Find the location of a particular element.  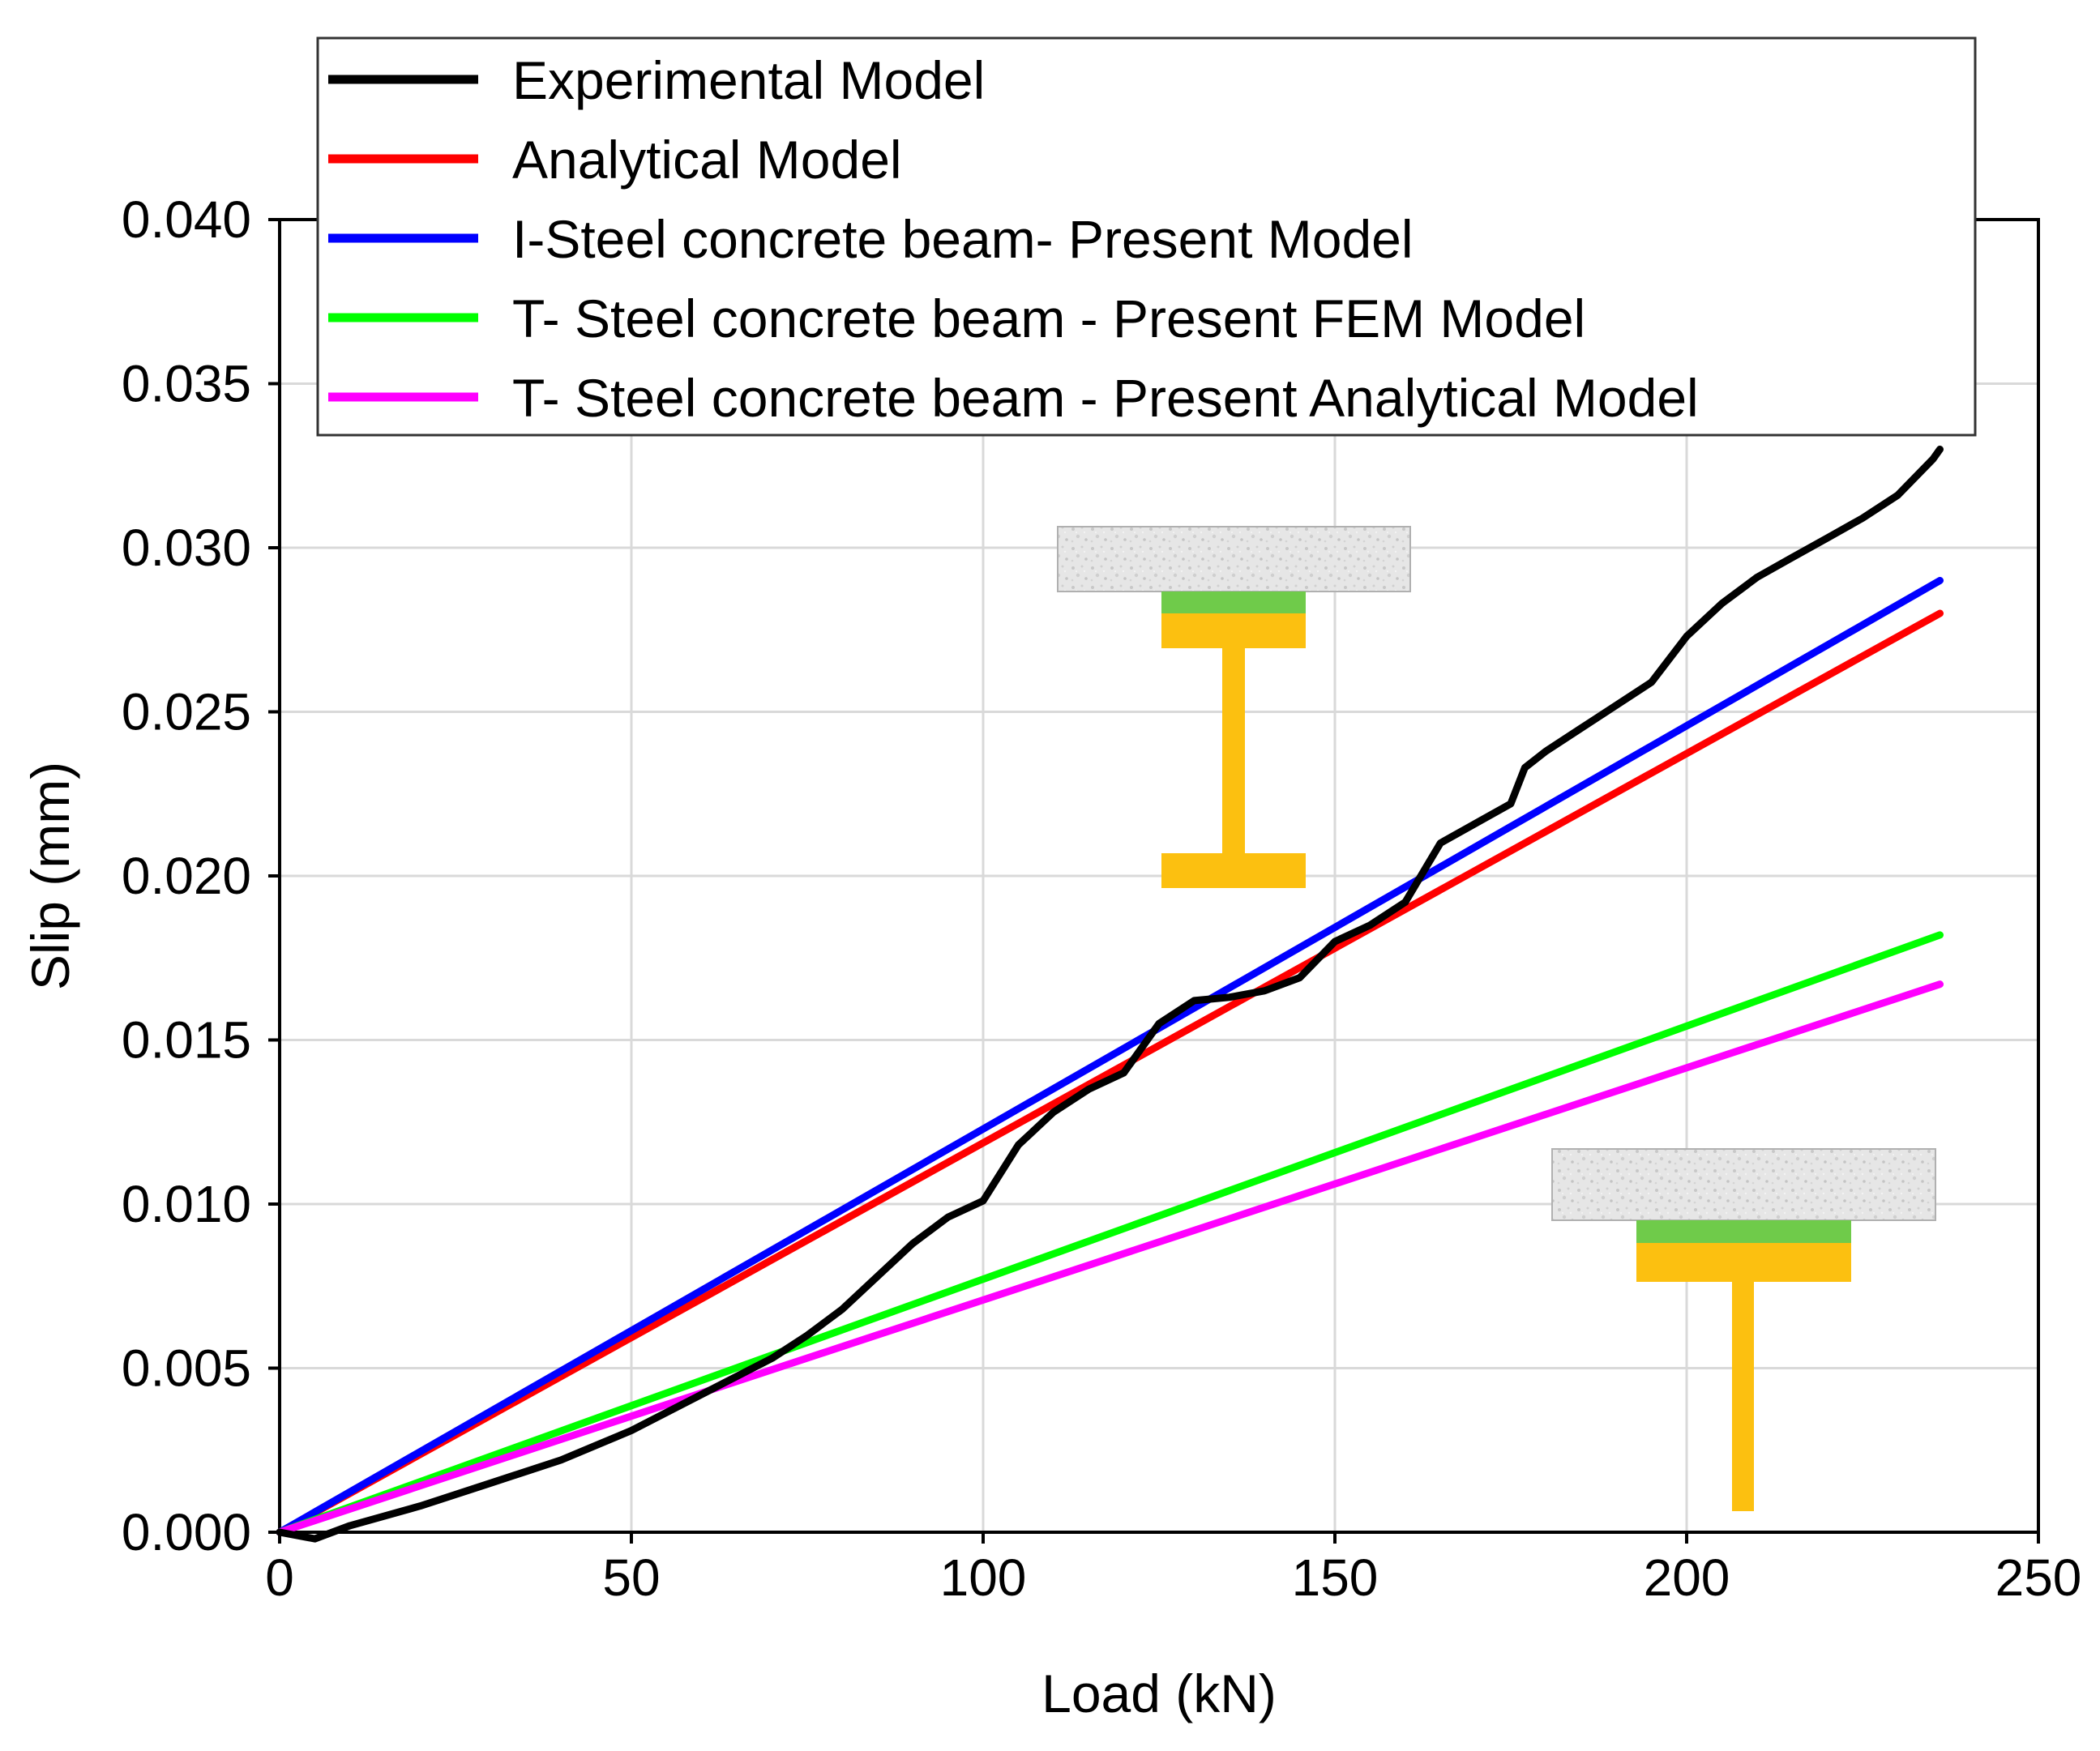

t-beam-connector is located at coordinates (1743, 1231).